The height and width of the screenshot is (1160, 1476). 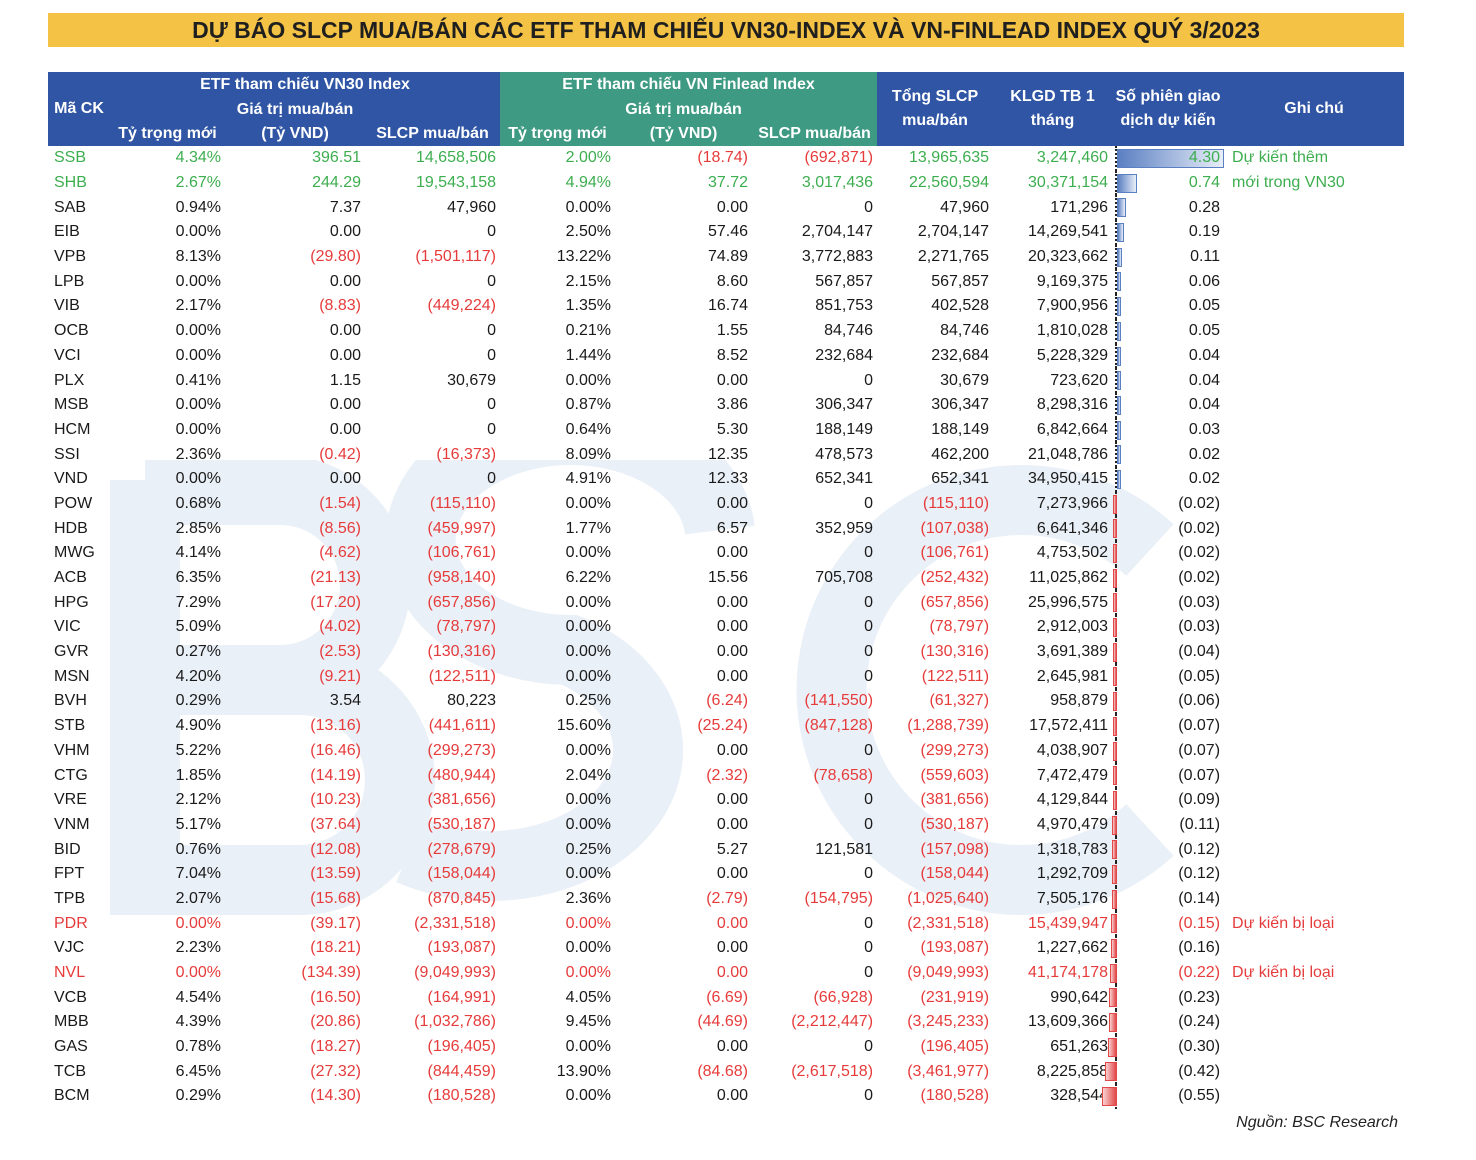 I want to click on cell-total-shares: 567,857, so click(x=960, y=281).